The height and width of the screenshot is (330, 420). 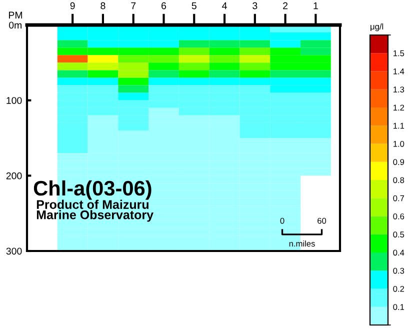 I want to click on color-bar-label: 1.4, so click(x=398, y=71).